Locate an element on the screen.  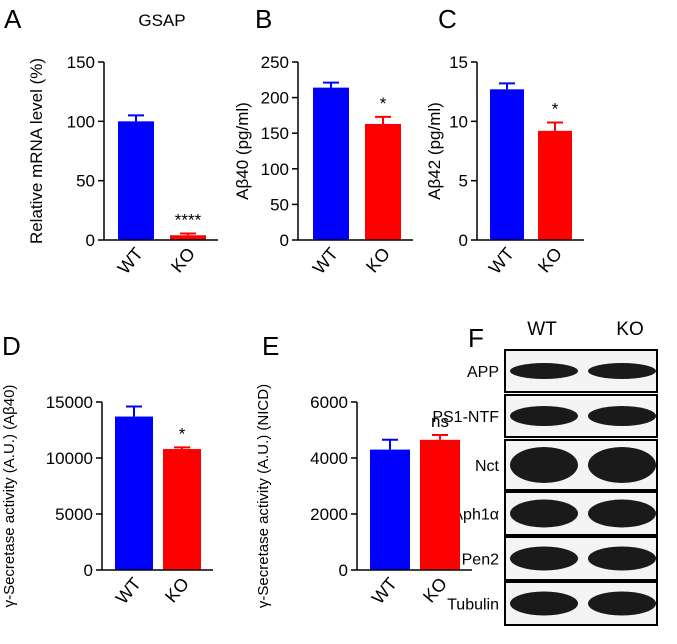
significance-label: ns is located at coordinates (440, 421).